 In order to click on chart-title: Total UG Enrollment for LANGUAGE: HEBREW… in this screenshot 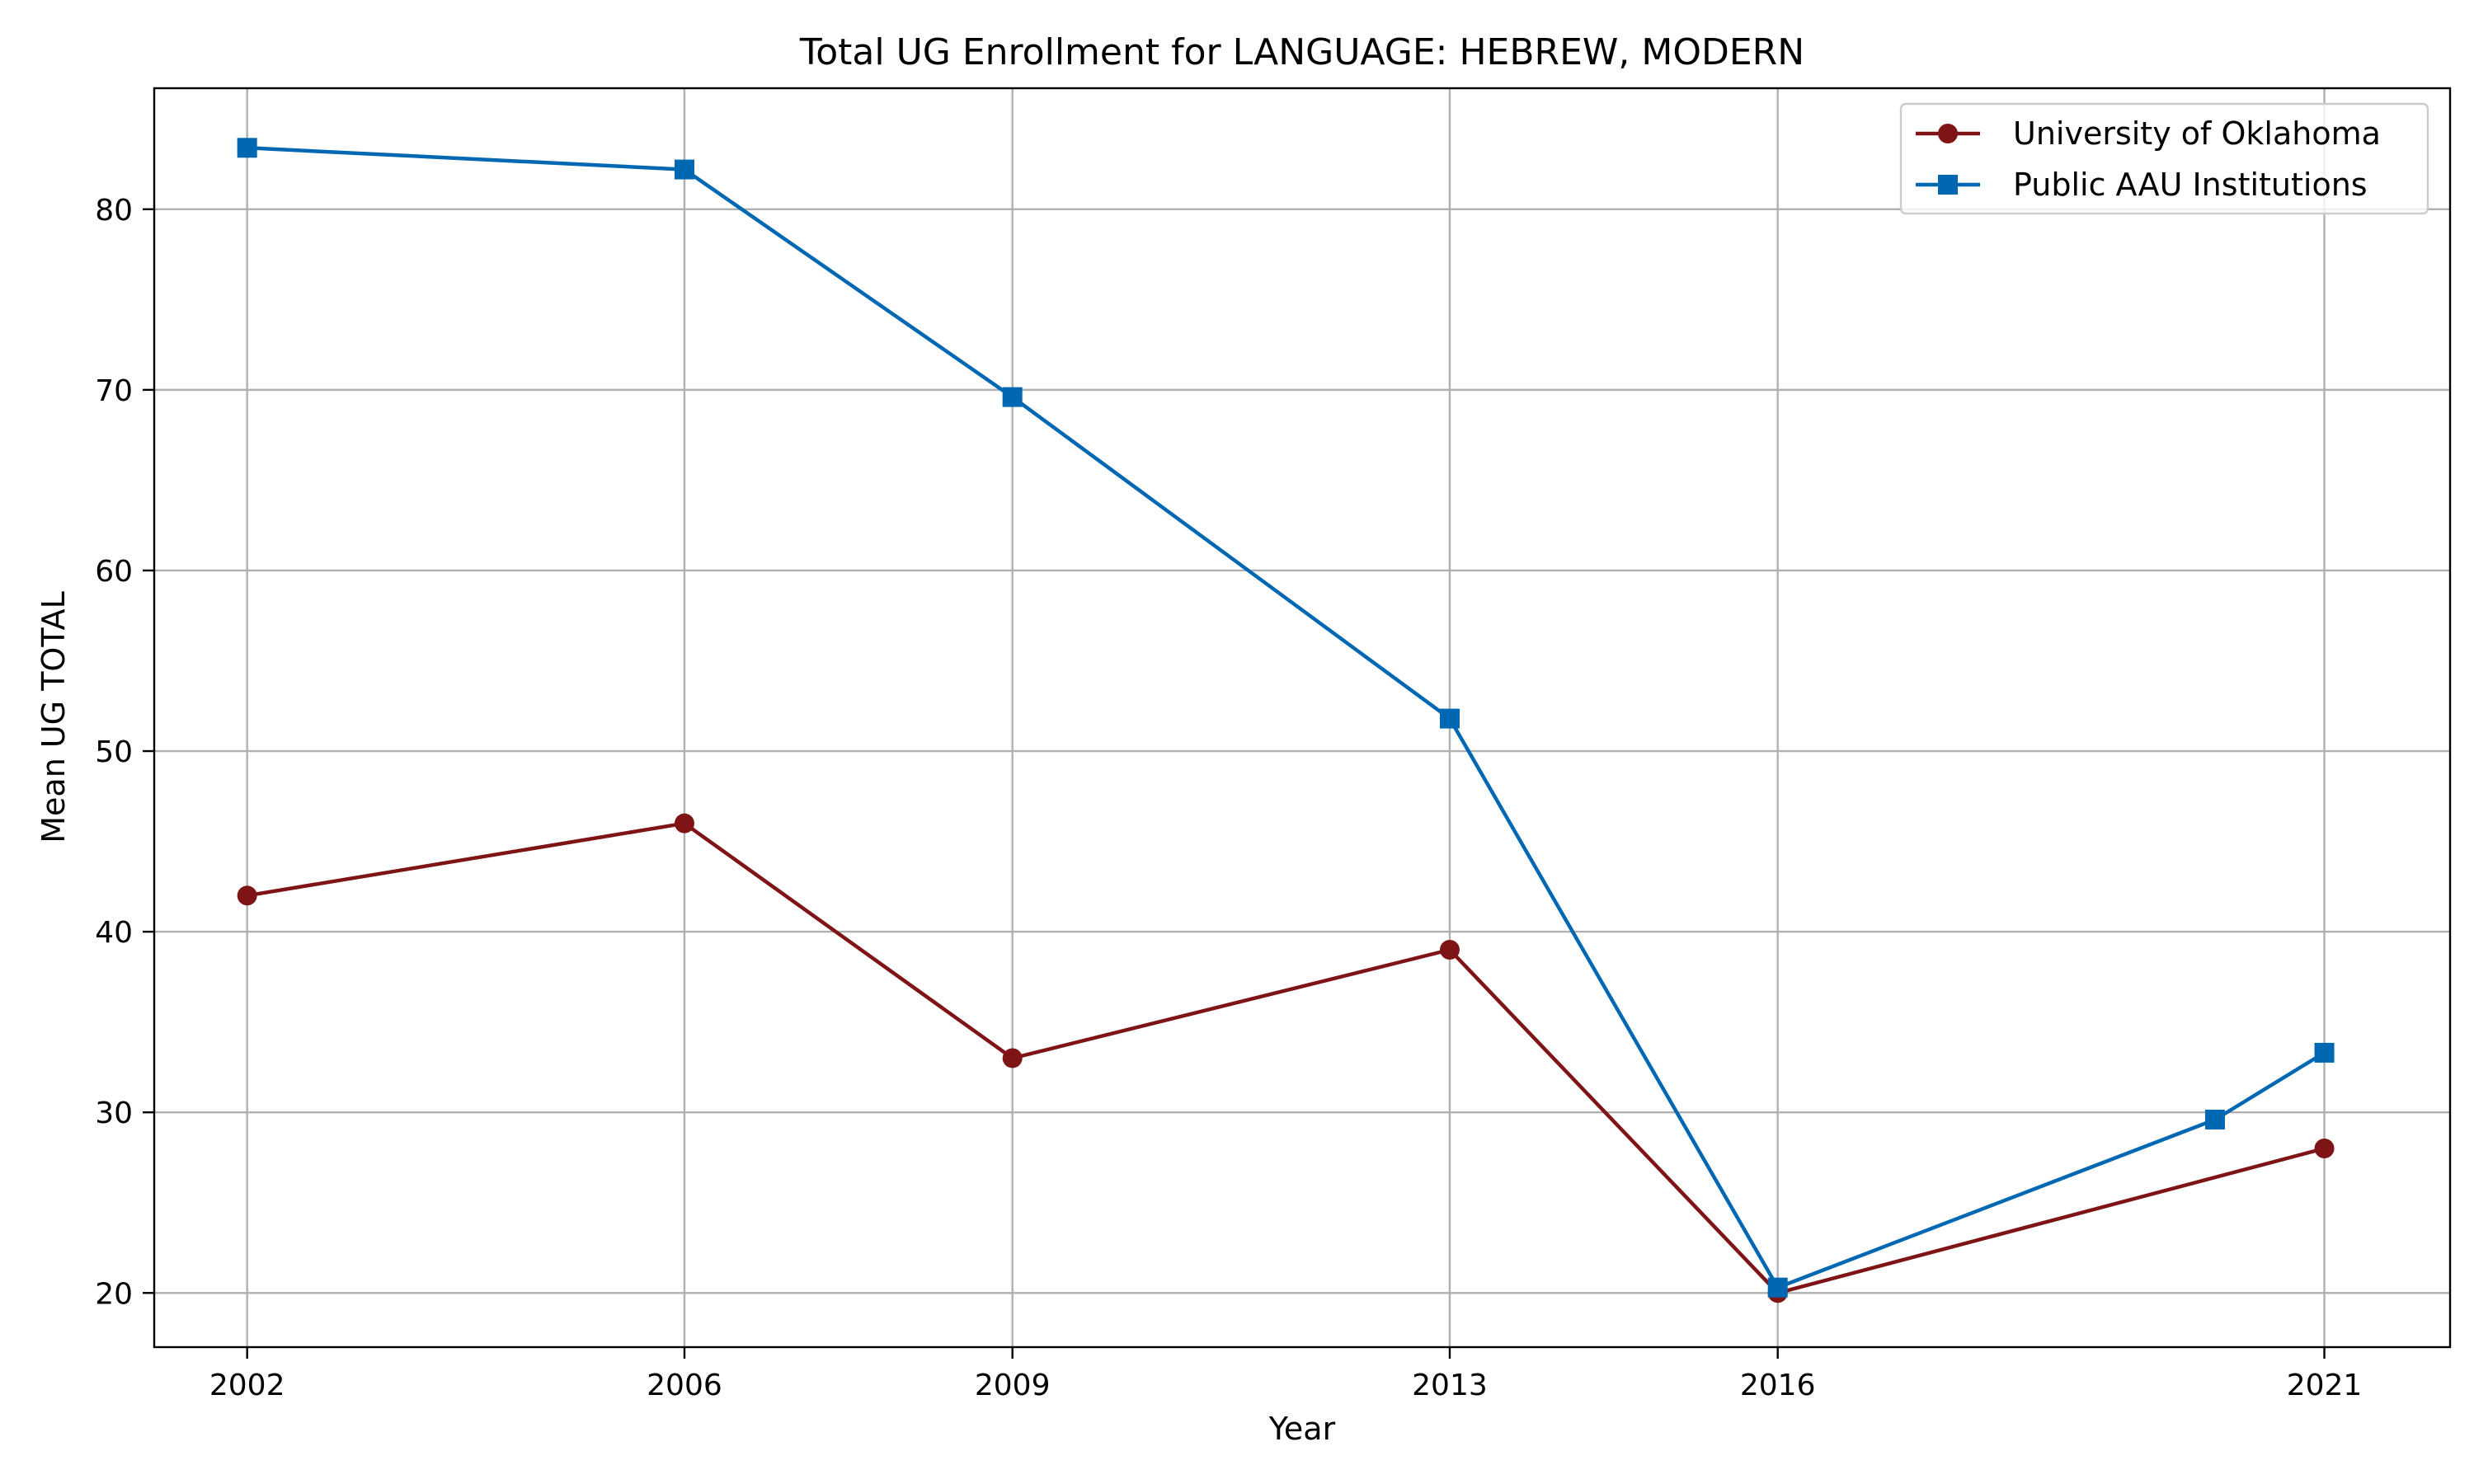, I will do `click(1301, 52)`.